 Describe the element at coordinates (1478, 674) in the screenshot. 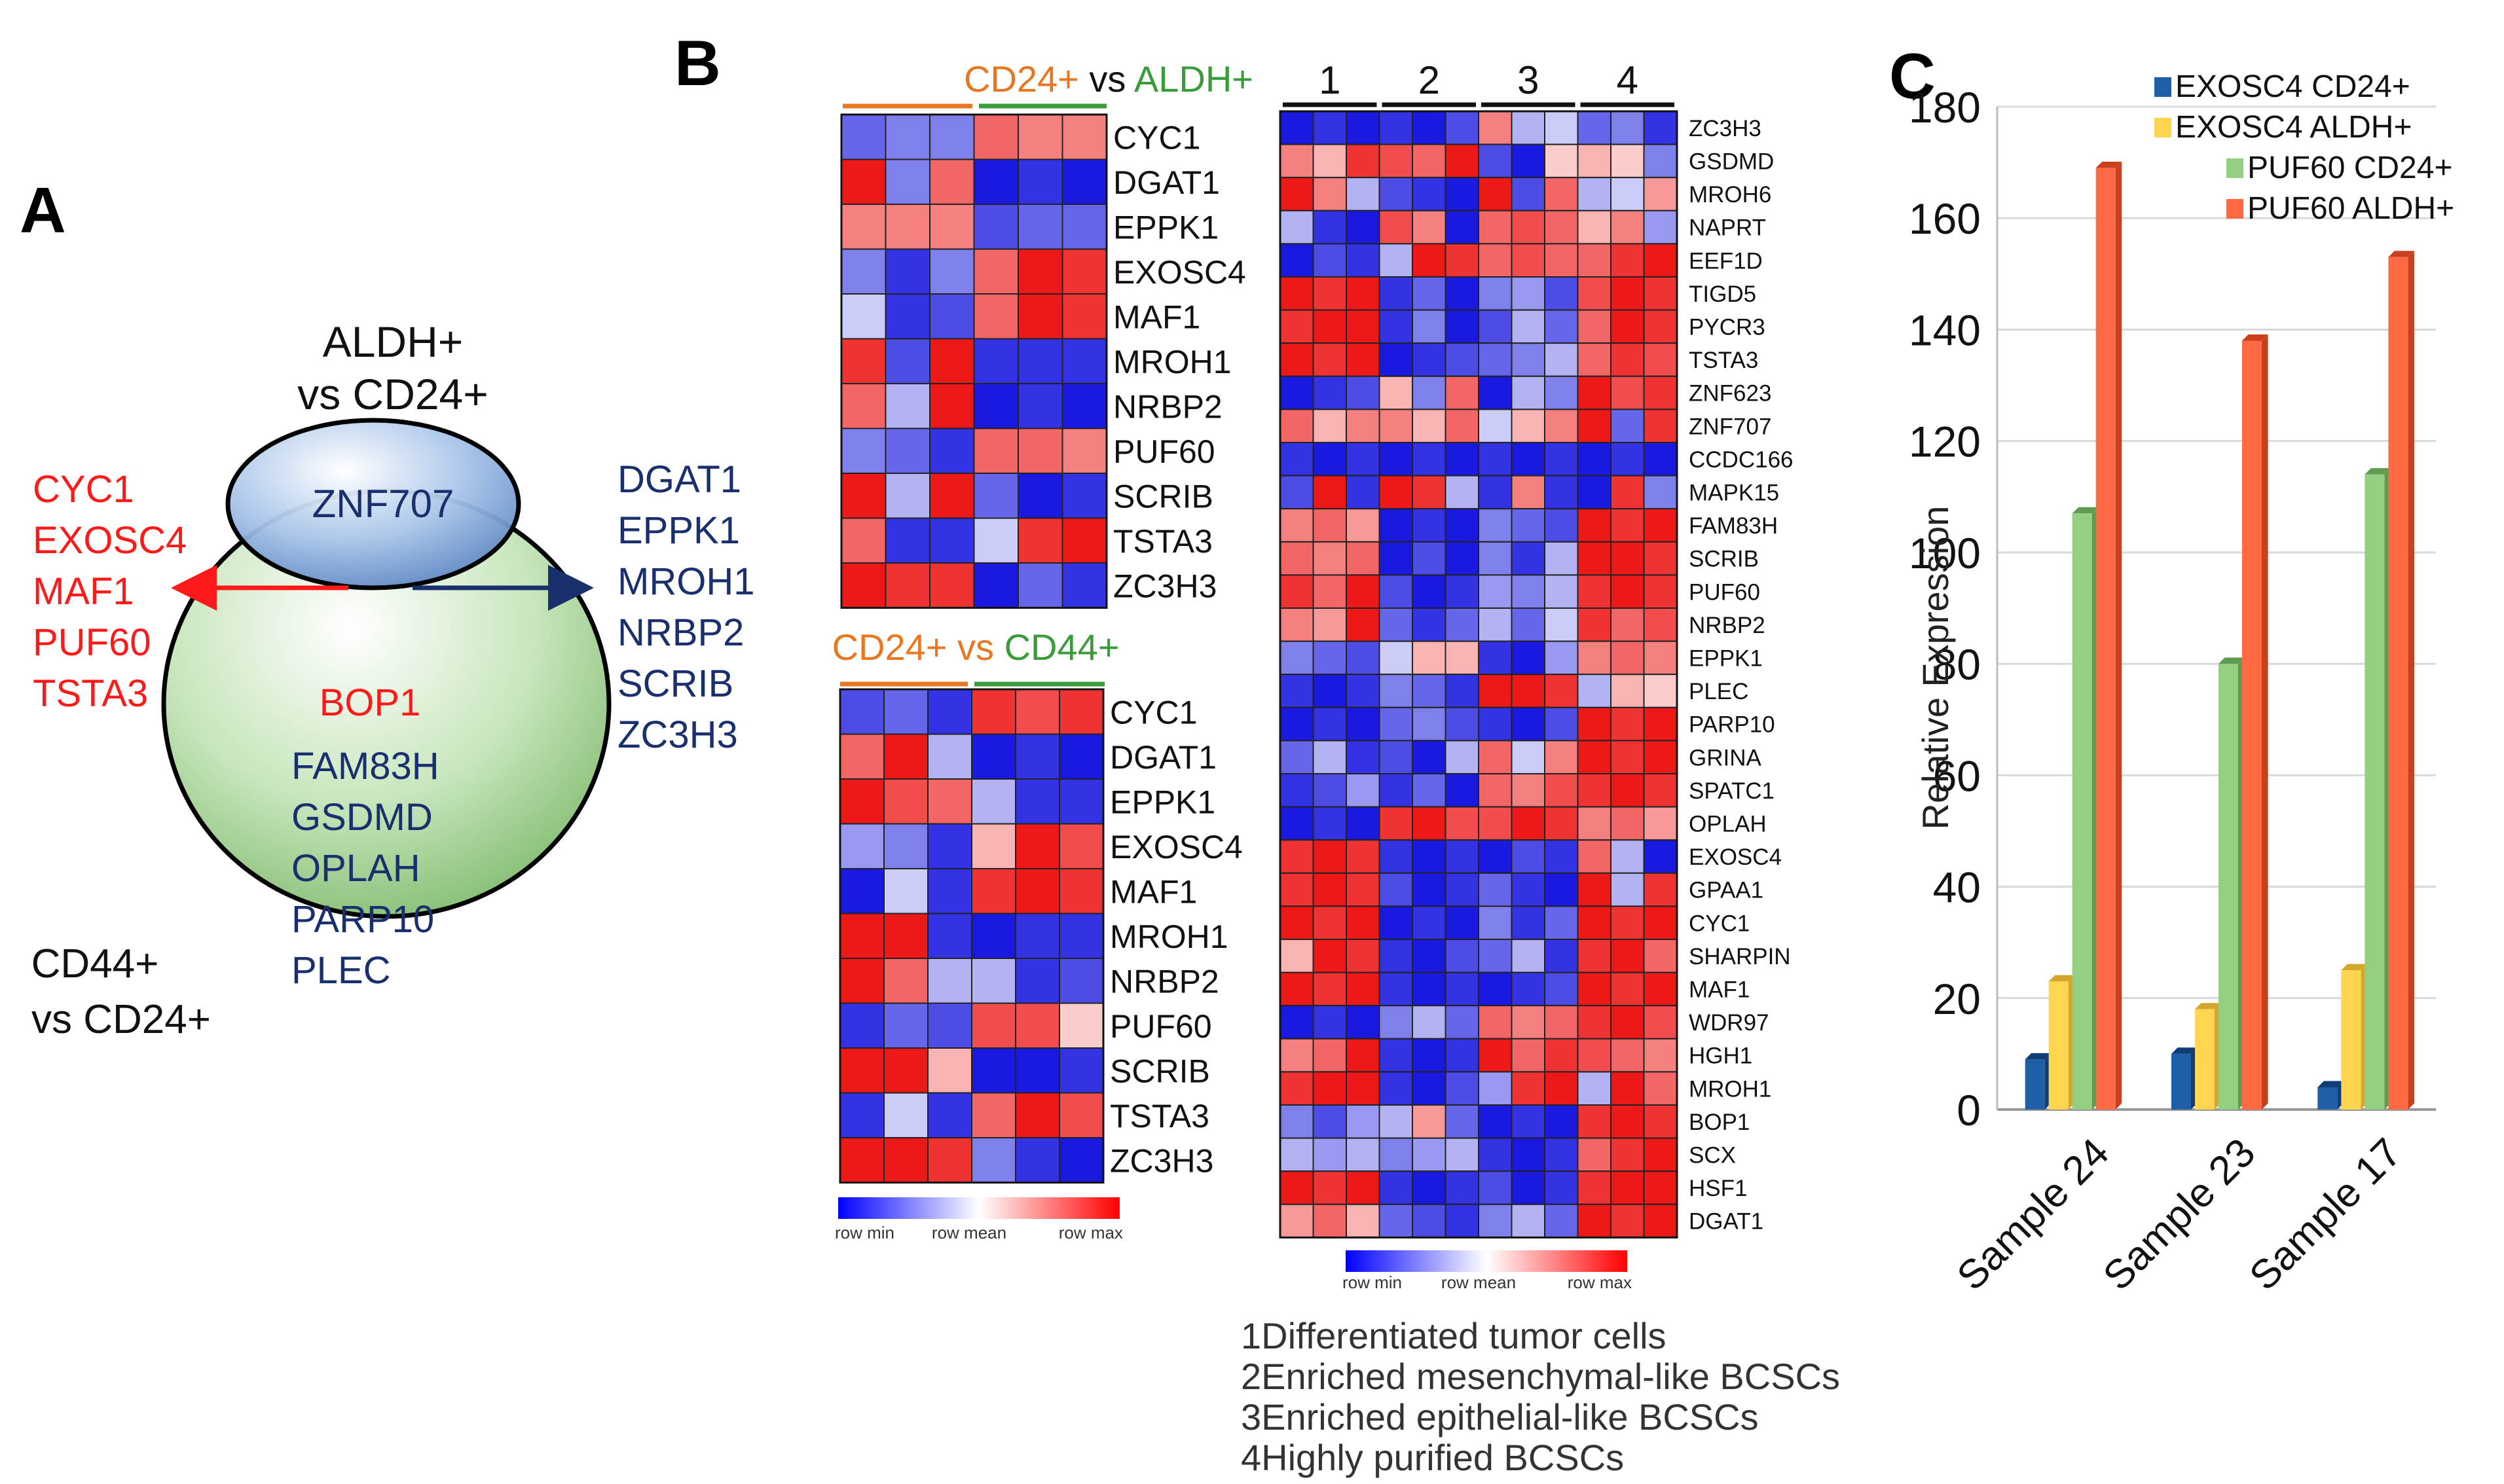

I see `heatmap-frame` at that location.